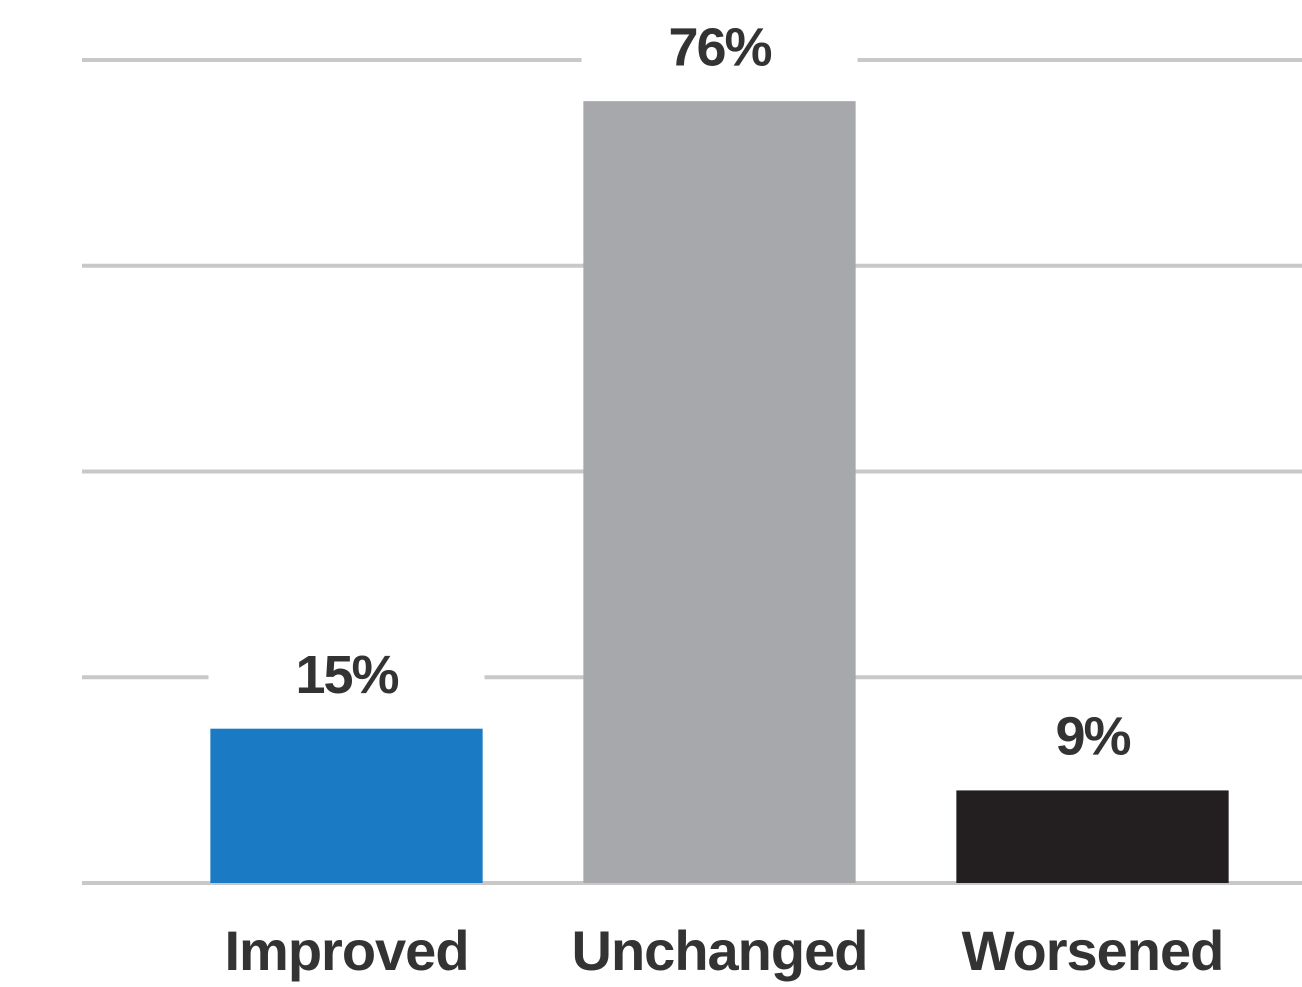 The image size is (1302, 987). What do you see at coordinates (346, 950) in the screenshot?
I see `x-tick-label: Improved` at bounding box center [346, 950].